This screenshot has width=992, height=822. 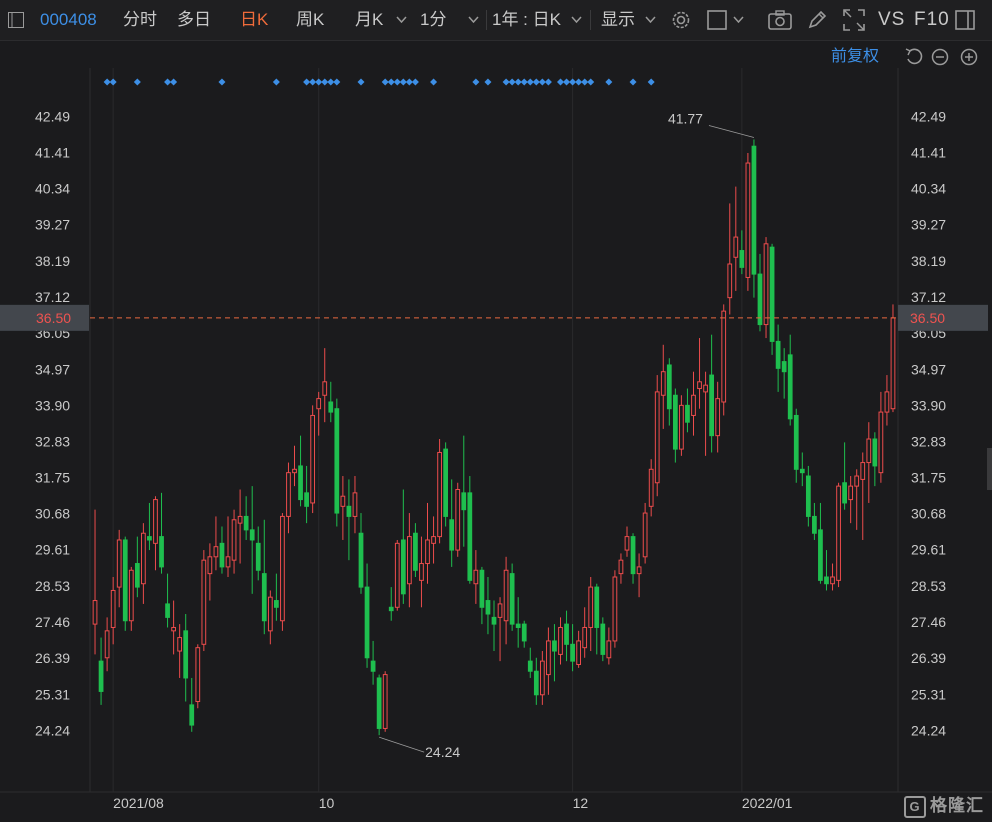 I want to click on stock-code: 000408, so click(x=68, y=19).